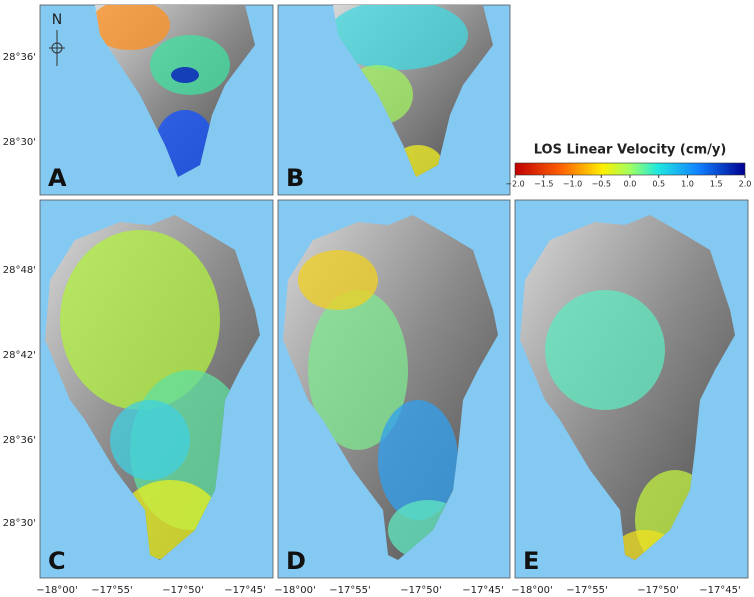 Image resolution: width=754 pixels, height=597 pixels. What do you see at coordinates (630, 169) in the screenshot?
I see `colorbar` at bounding box center [630, 169].